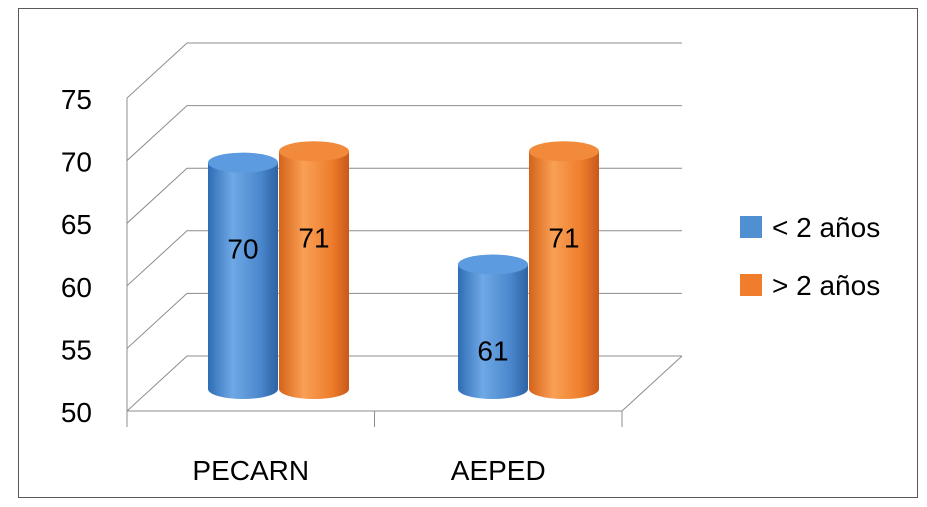 The image size is (927, 507). What do you see at coordinates (76, 349) in the screenshot?
I see `y-tick-label: 55` at bounding box center [76, 349].